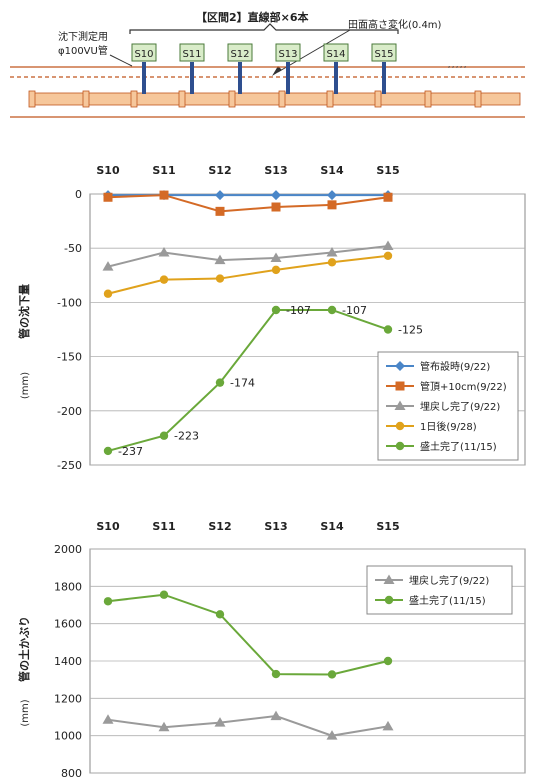  I want to click on station-tag-label: S15, so click(383, 54).